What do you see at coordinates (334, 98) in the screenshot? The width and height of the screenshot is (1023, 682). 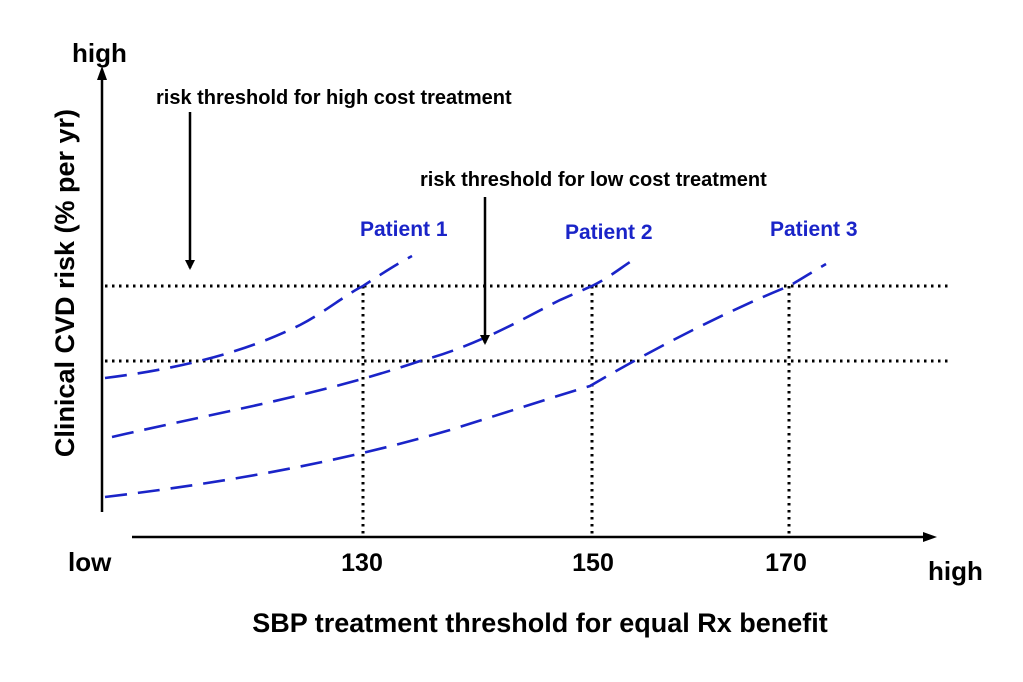 I see `high-cost-annotation: risk threshold for high cost treatment` at bounding box center [334, 98].